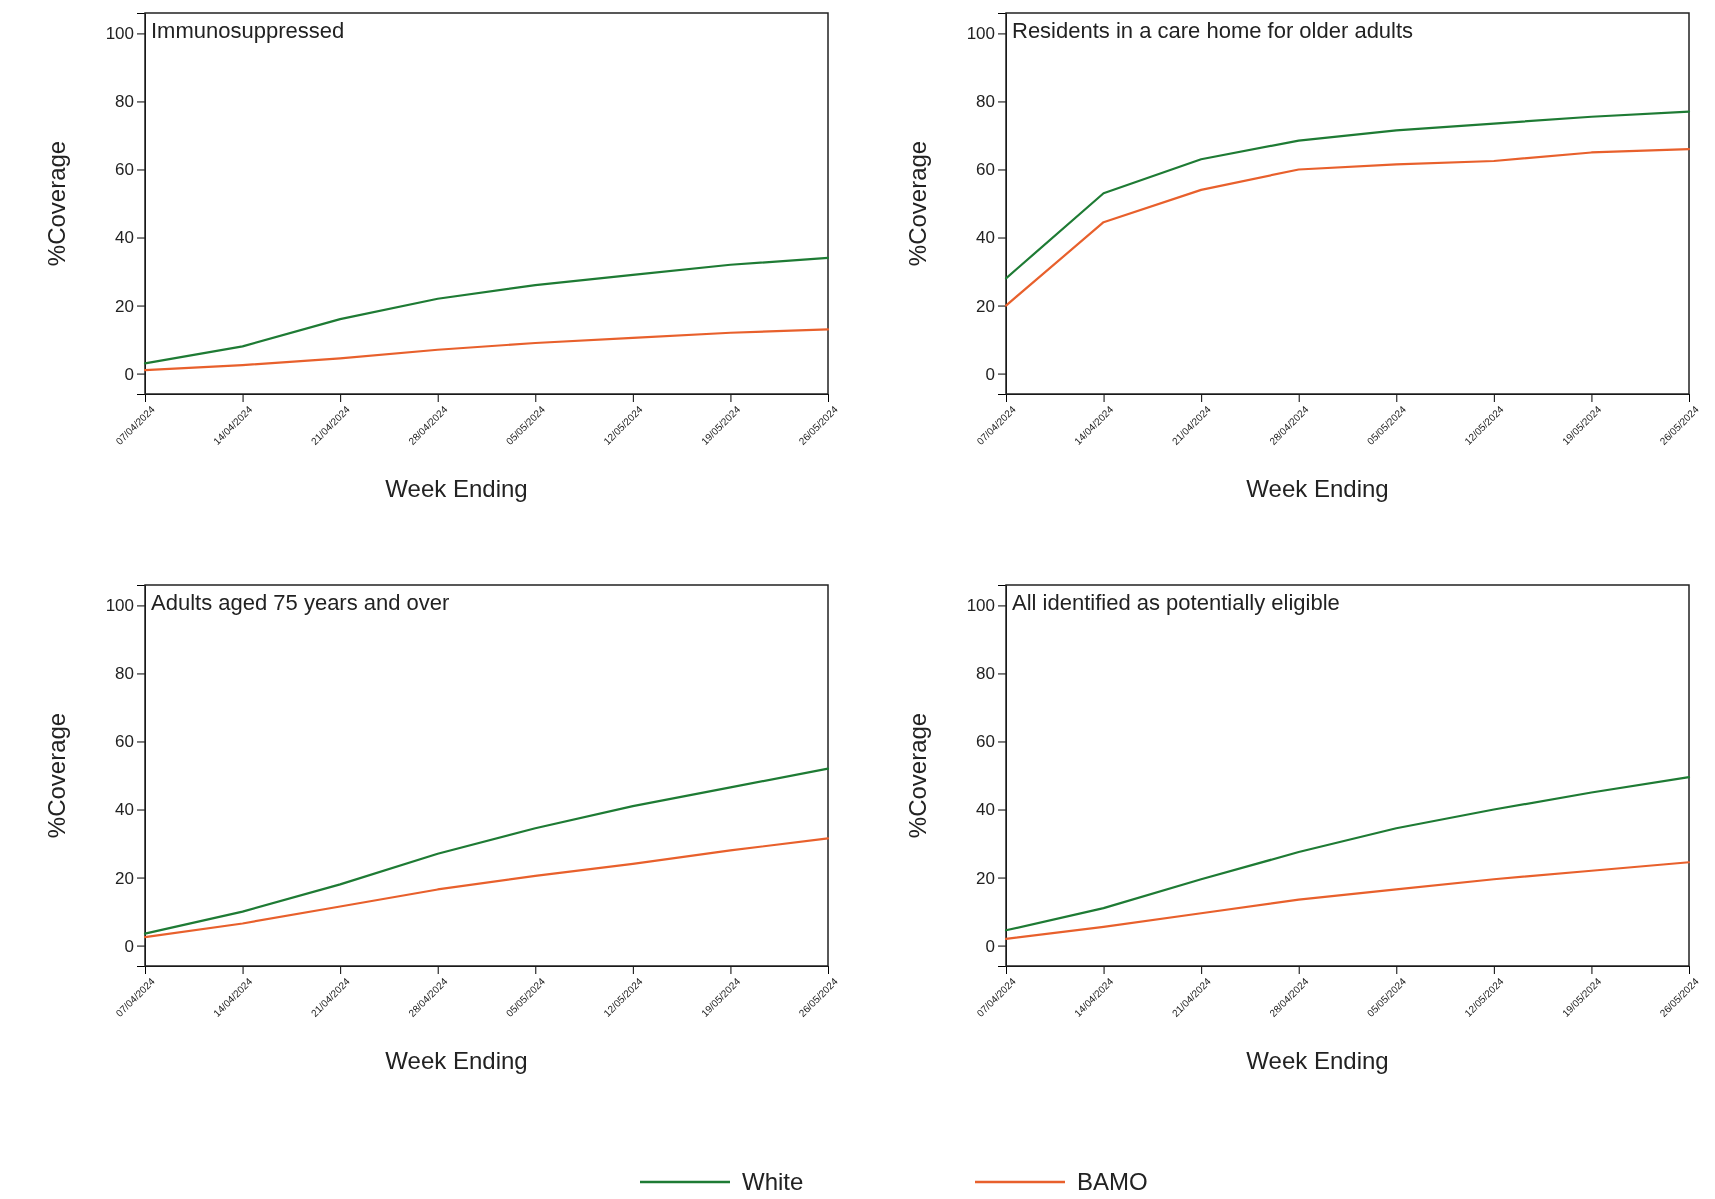 Image resolution: width=1715 pixels, height=1199 pixels. Describe the element at coordinates (1213, 30) in the screenshot. I see `chart-title: Residents in a care home for older adults` at that location.